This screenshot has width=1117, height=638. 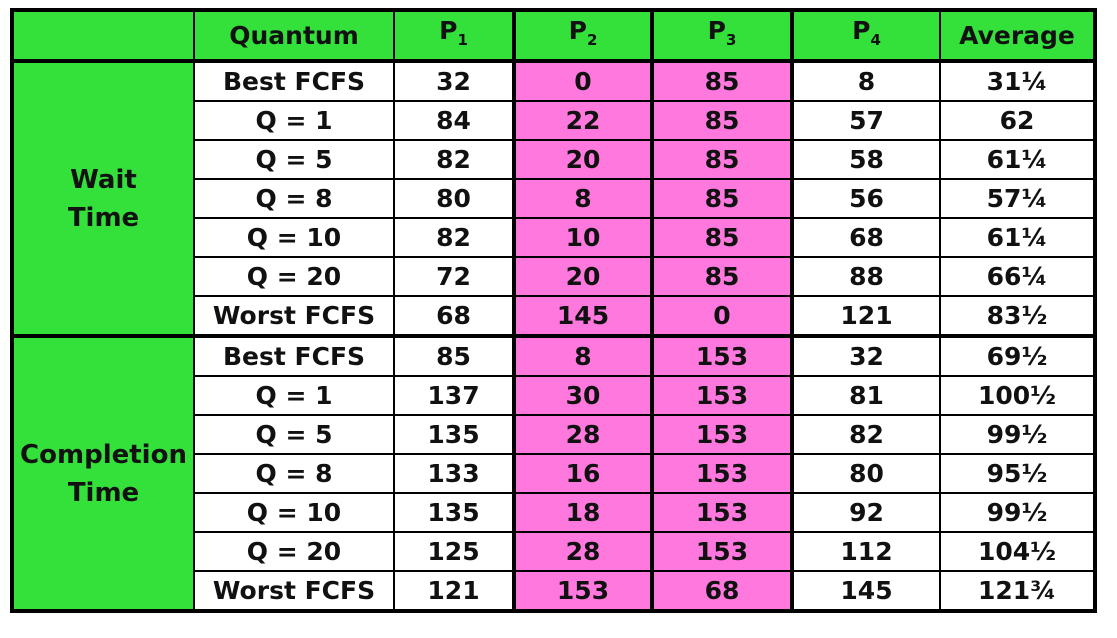 I want to click on average-cell: 62, so click(x=1017, y=120).